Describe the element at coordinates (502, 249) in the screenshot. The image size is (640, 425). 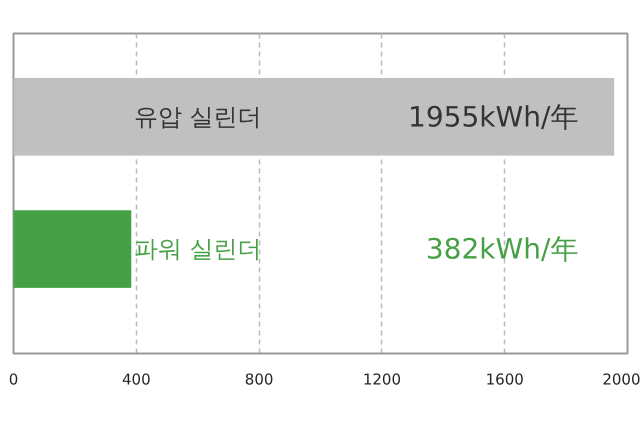
I see `data-label: 382kWh/年` at that location.